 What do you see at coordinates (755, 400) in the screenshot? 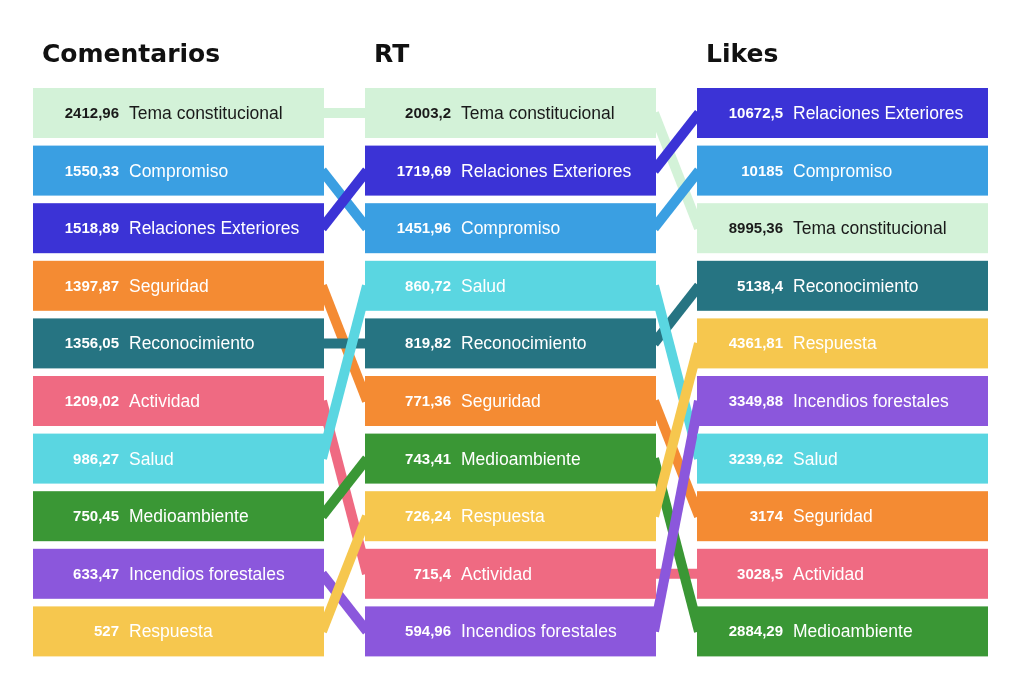
I see `data-label: 3349,88` at bounding box center [755, 400].